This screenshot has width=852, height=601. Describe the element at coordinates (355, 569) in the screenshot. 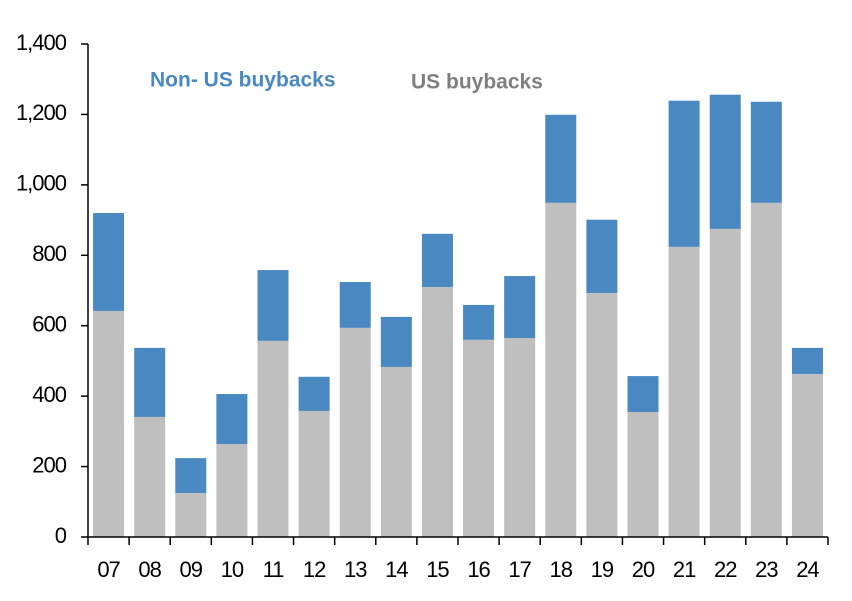

I see `x-tick-label: 13` at that location.